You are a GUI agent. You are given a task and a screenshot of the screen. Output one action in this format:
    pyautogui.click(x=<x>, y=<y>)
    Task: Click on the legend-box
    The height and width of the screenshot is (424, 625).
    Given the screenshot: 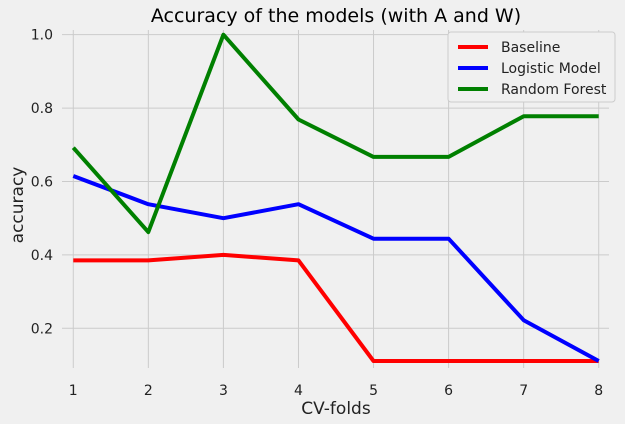 What is the action you would take?
    pyautogui.click(x=531, y=67)
    